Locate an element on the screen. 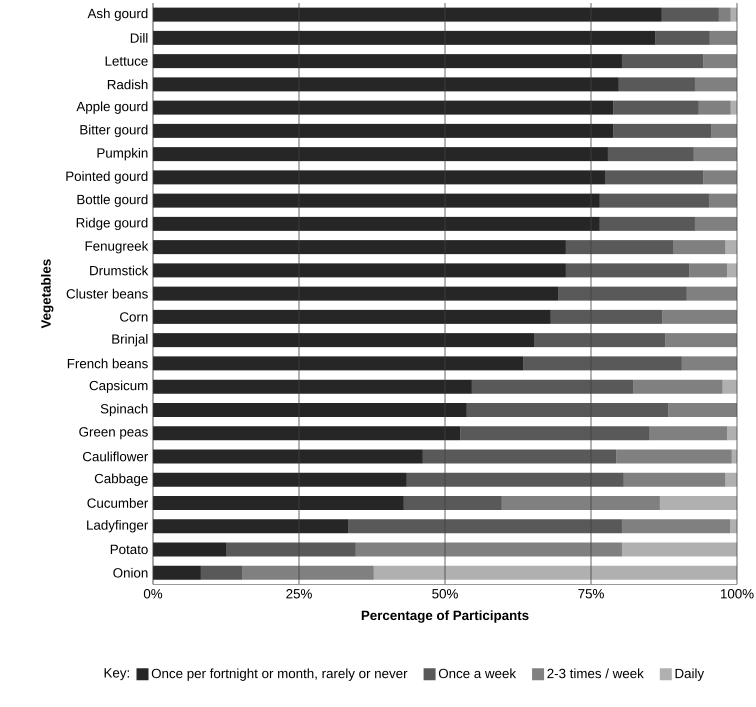  y-tick-label: Ladyfinger is located at coordinates (117, 526).